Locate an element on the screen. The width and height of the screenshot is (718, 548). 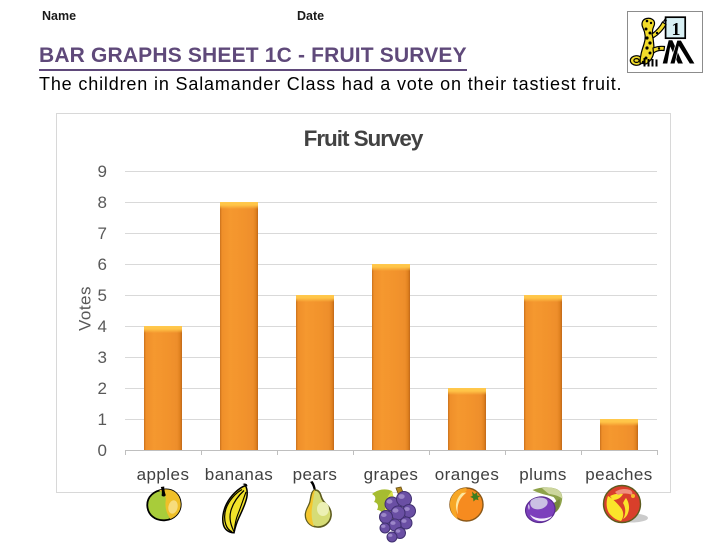
svg-text: 1 is located at coordinates (676, 29).